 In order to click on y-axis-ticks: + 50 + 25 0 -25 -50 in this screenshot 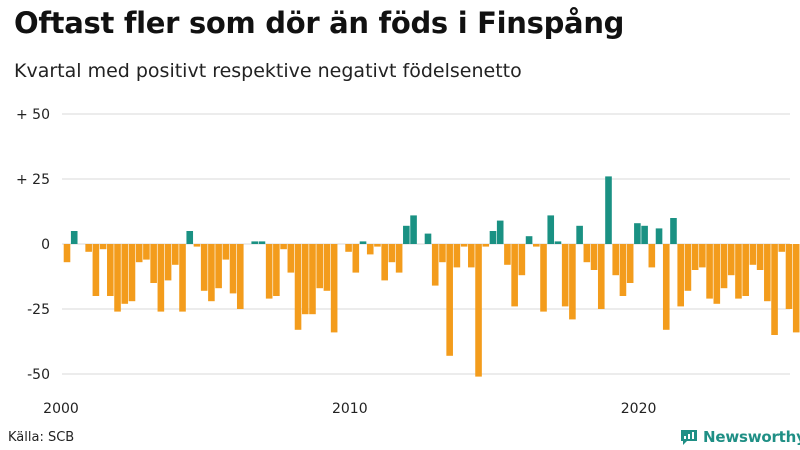, I will do `click(33, 245)`.